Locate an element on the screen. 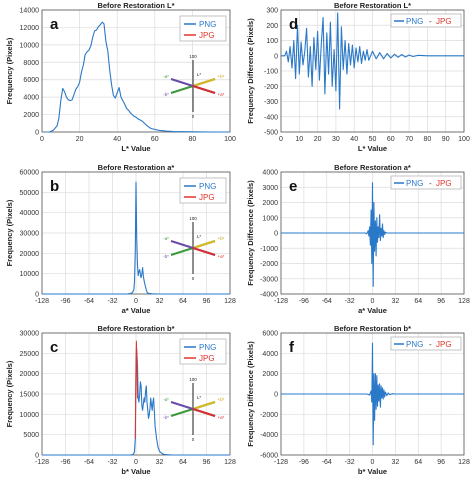  y-tick-label: -400 is located at coordinates (271, 117).